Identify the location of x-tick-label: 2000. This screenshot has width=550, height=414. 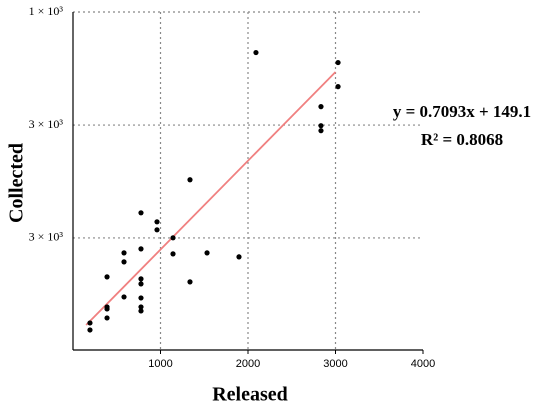
(248, 364).